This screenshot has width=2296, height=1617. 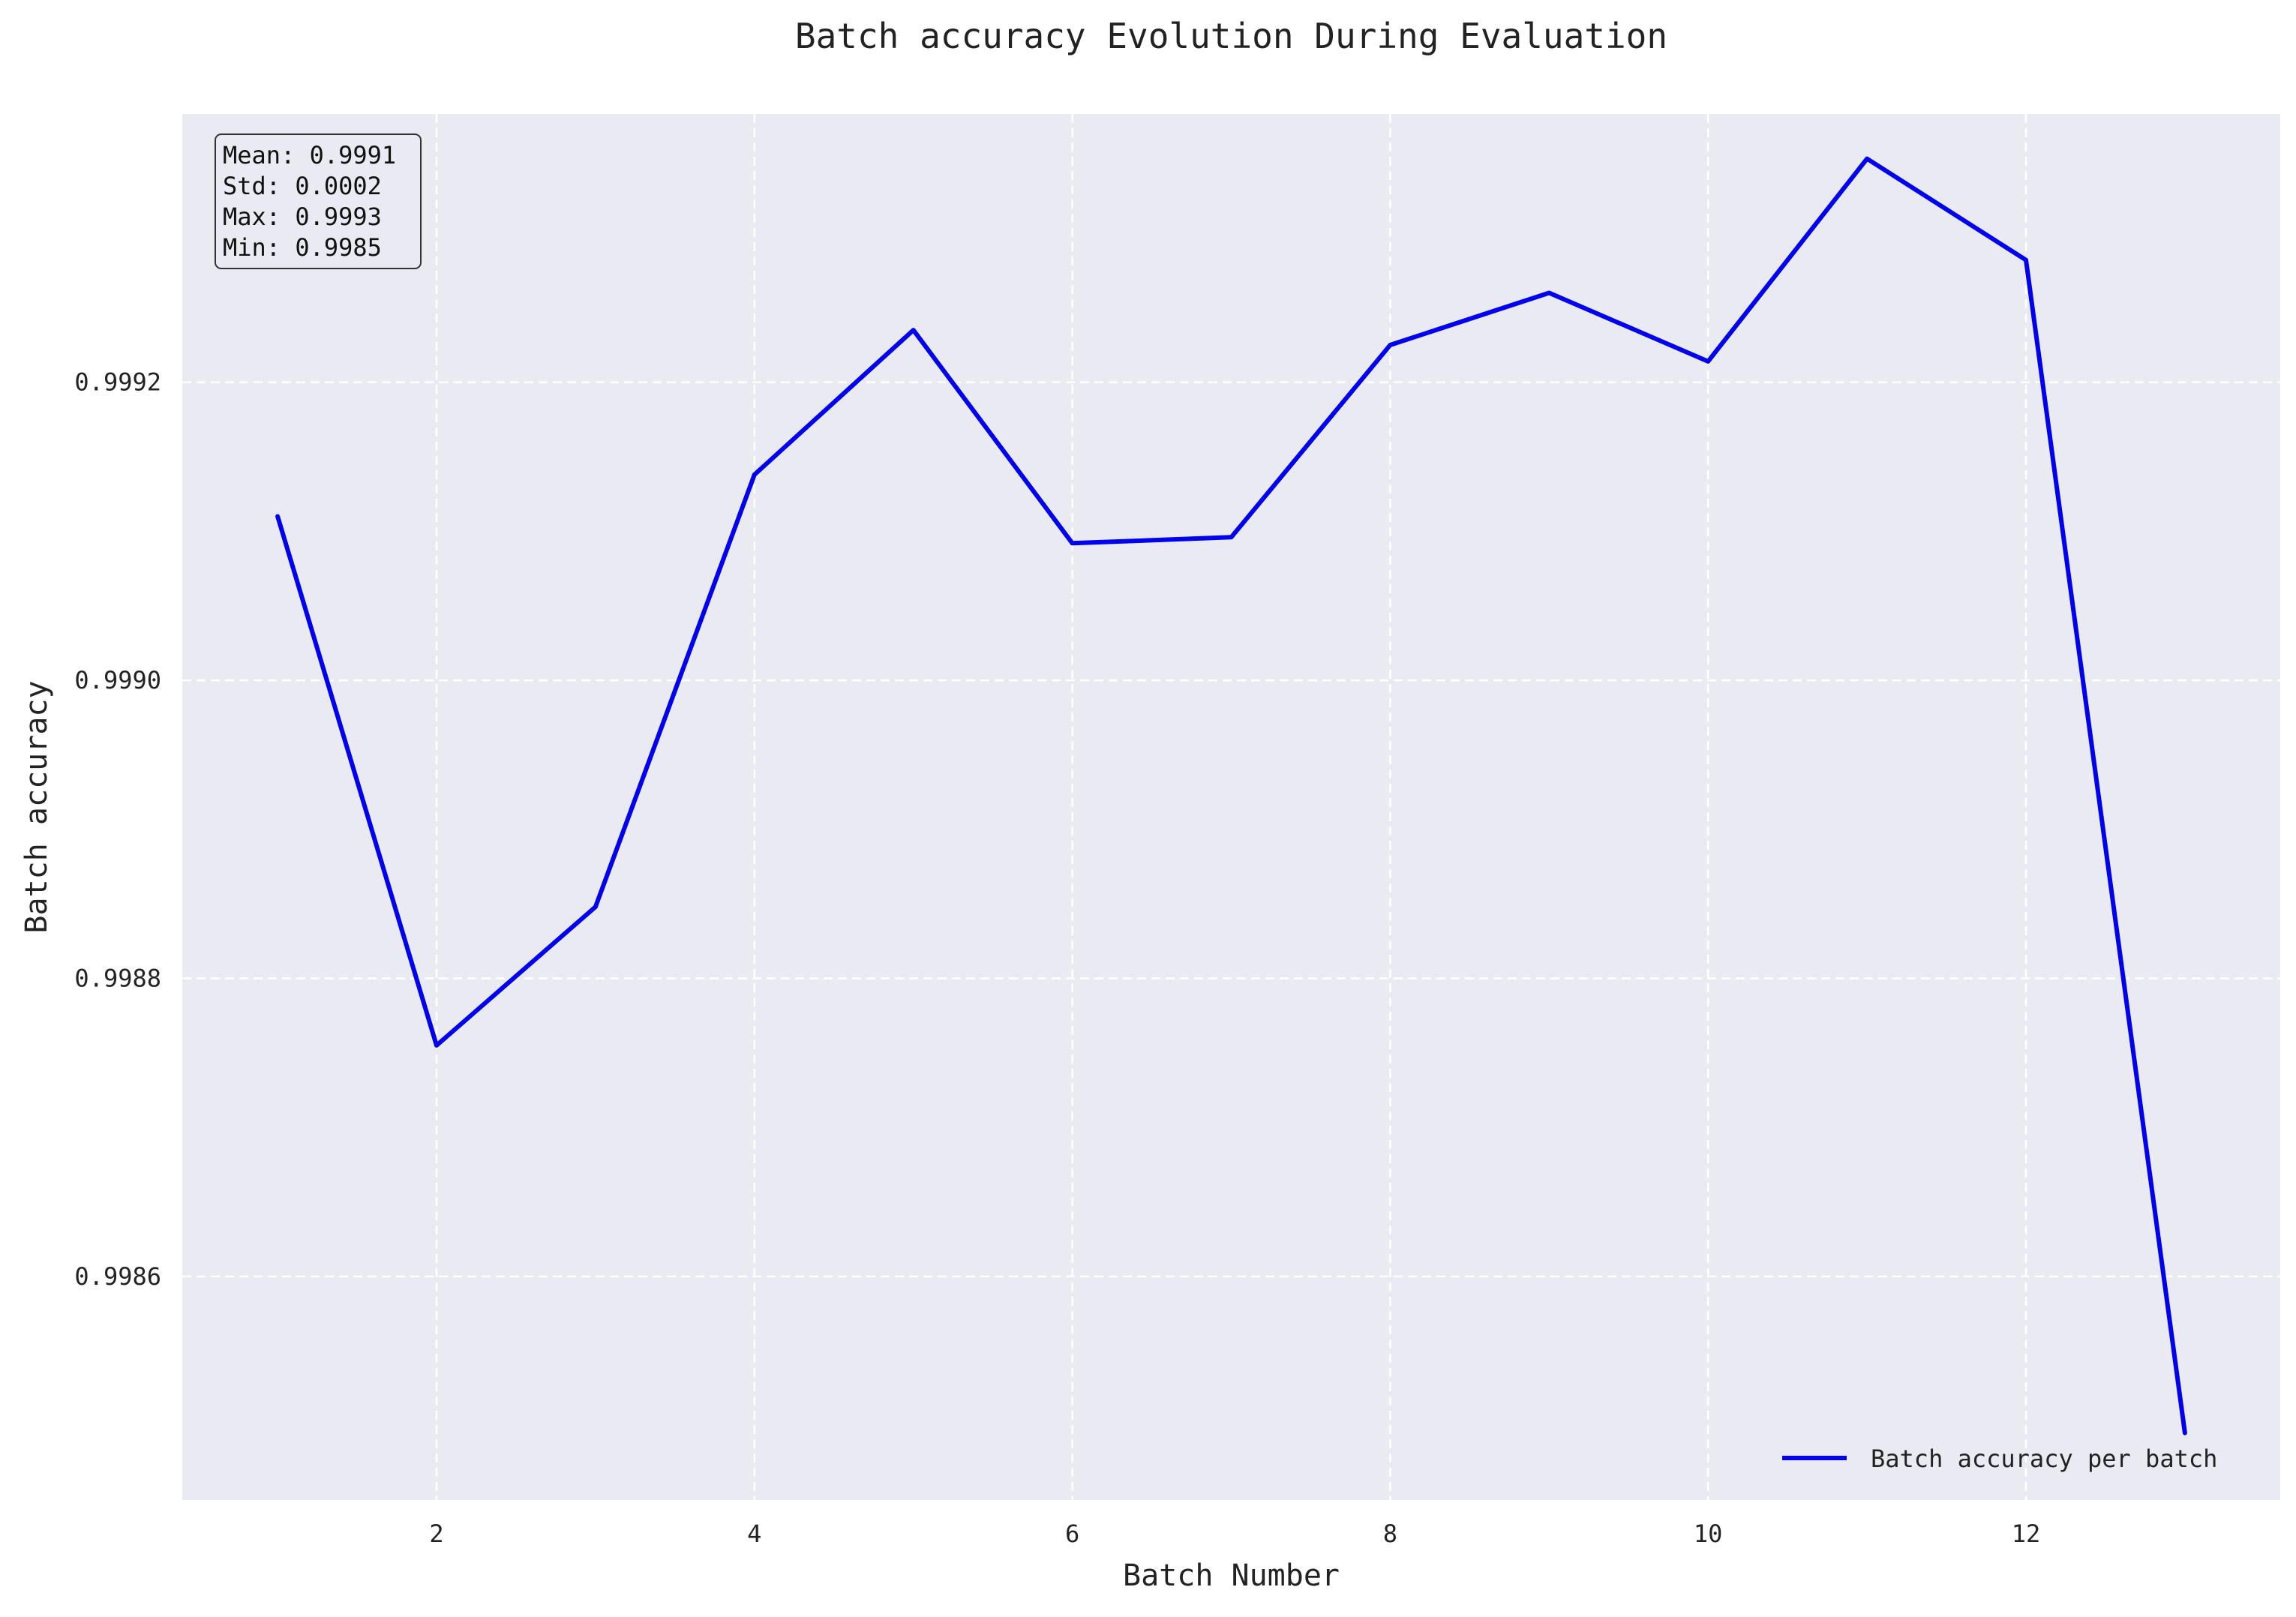 I want to click on x-tick-label: 6, so click(x=1072, y=1534).